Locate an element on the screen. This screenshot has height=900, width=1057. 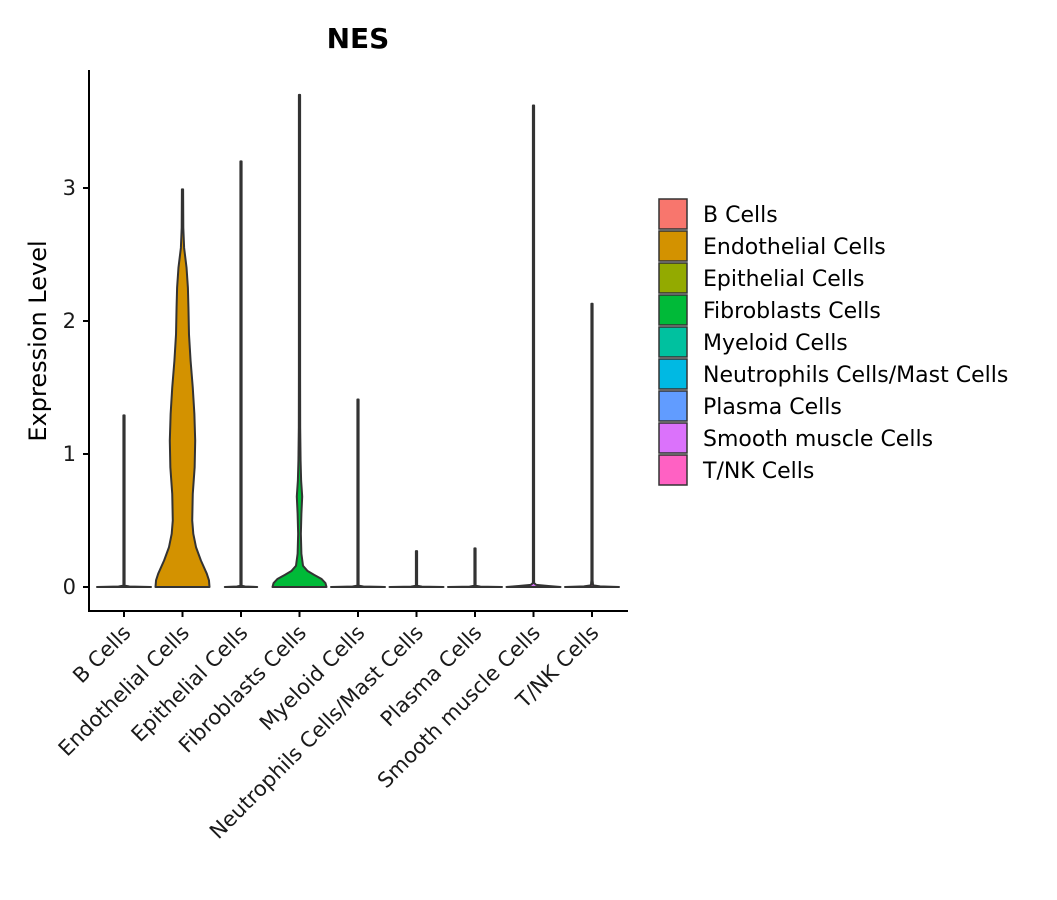
legend-label-plasma-cells: Plasma Cells is located at coordinates (772, 407).